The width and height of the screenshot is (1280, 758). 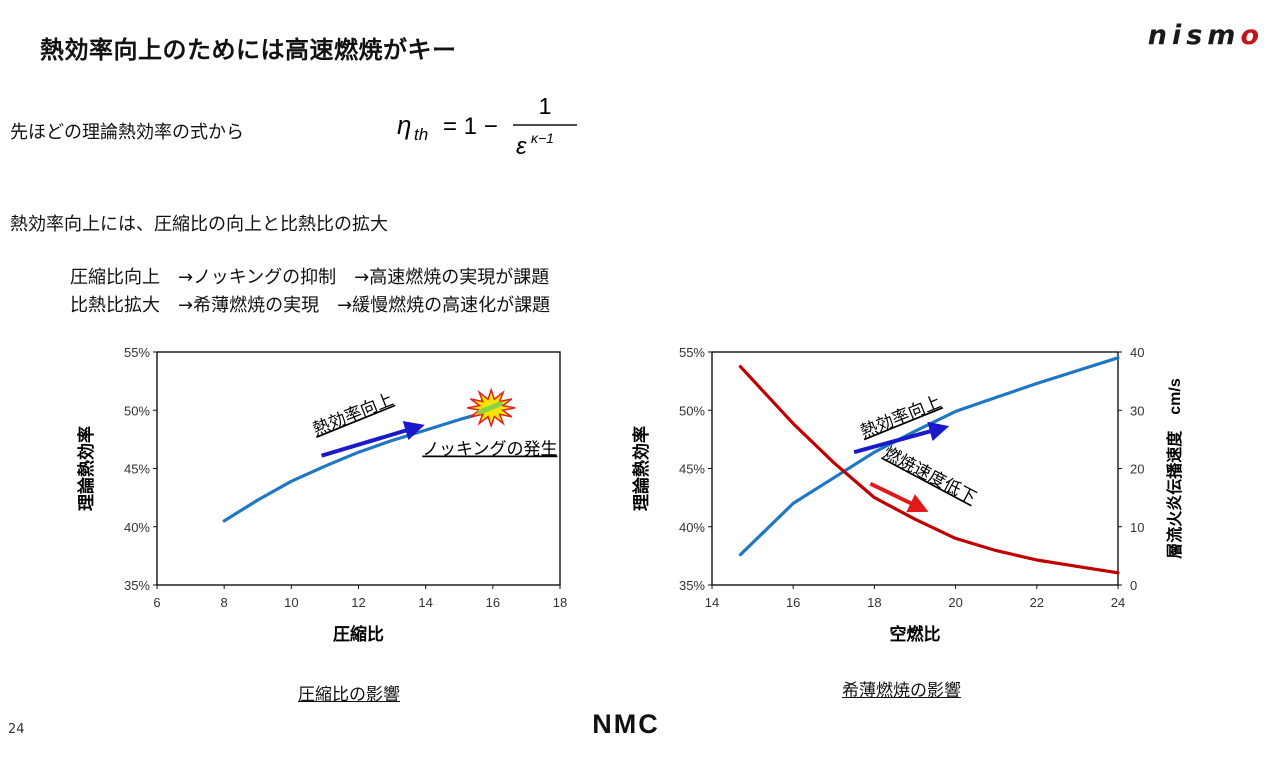 What do you see at coordinates (421, 134) in the screenshot?
I see `formula-eta-subscript: th` at bounding box center [421, 134].